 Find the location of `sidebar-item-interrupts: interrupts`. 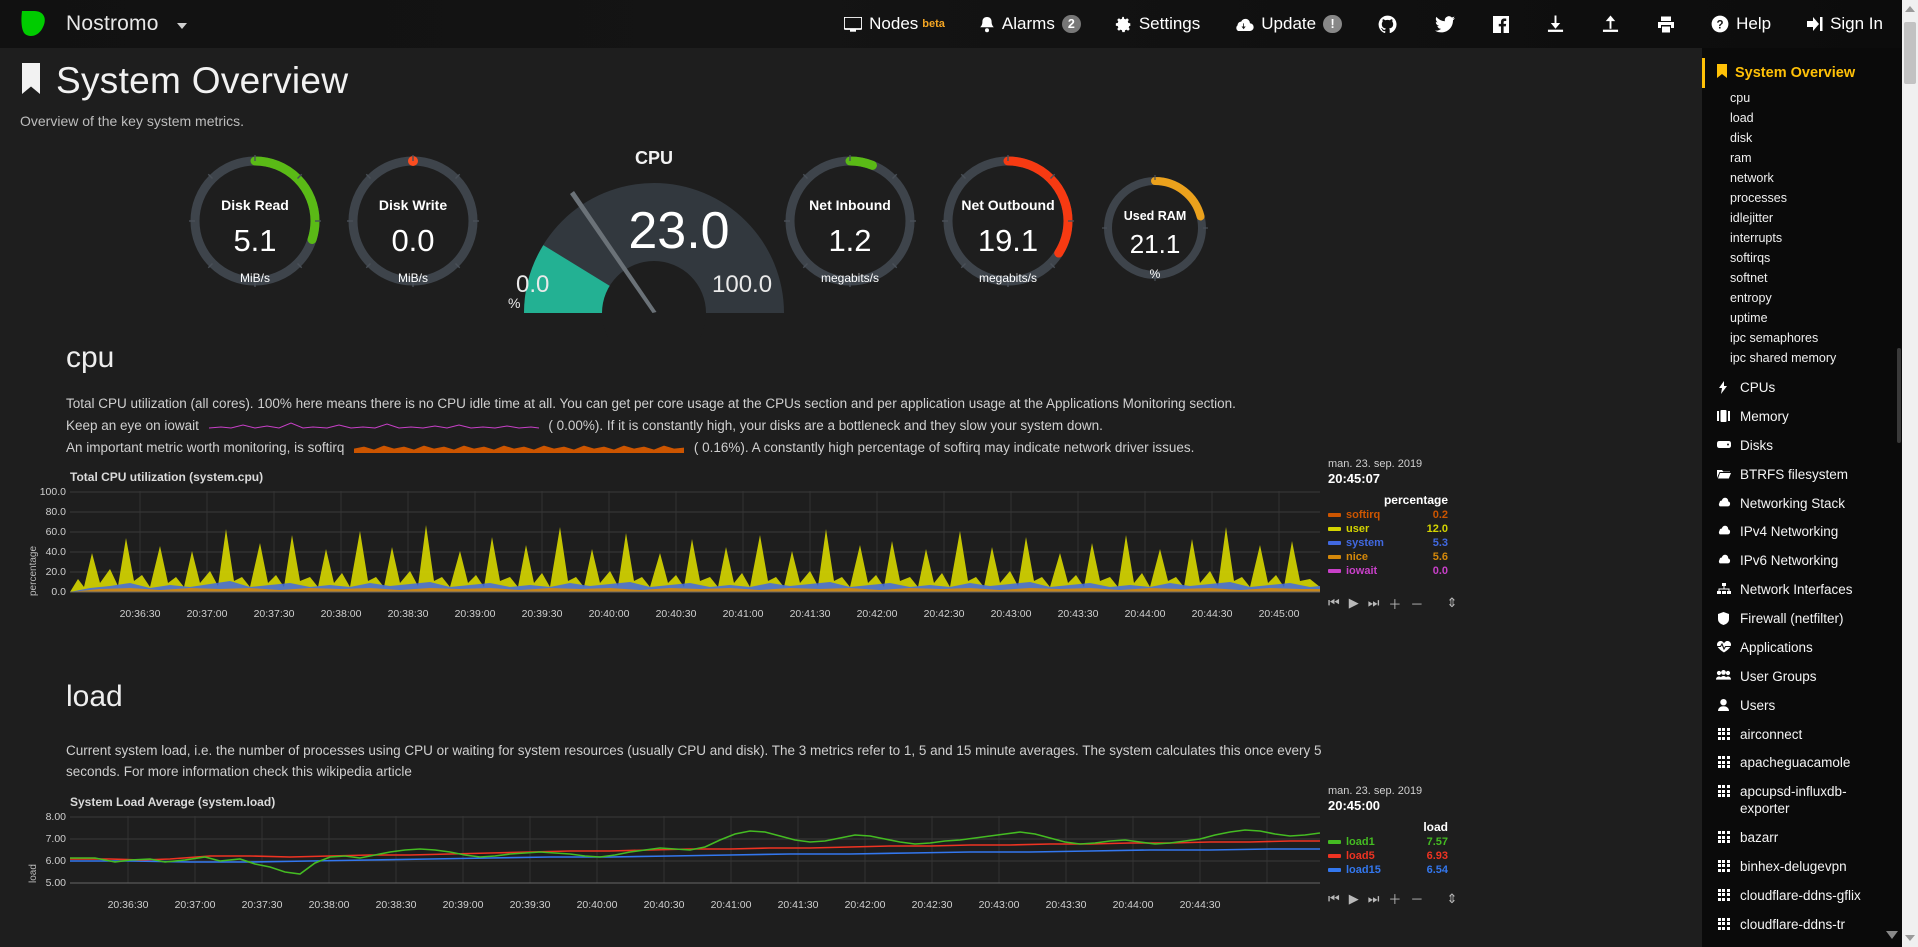

sidebar-item-interrupts: interrupts is located at coordinates (1756, 238).